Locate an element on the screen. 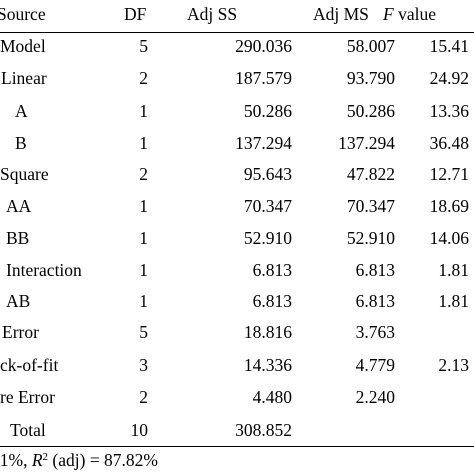  cell-adj-ms: 47.822 is located at coordinates (370, 174).